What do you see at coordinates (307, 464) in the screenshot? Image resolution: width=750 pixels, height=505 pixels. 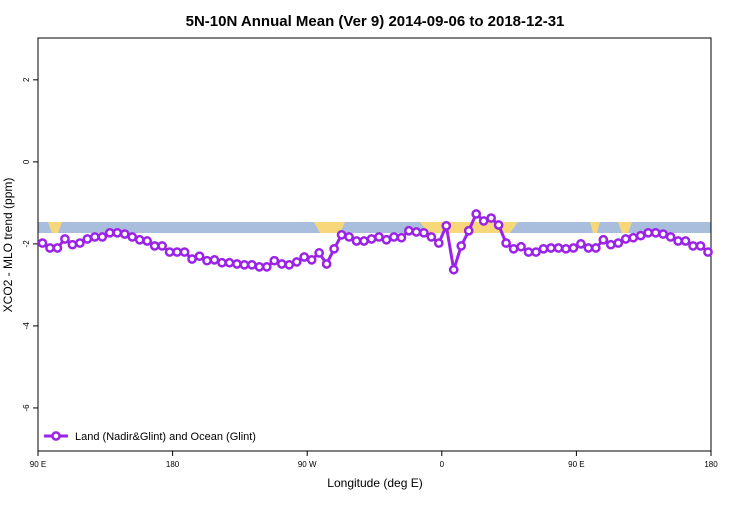 I see `x-tick-label: 90 W` at bounding box center [307, 464].